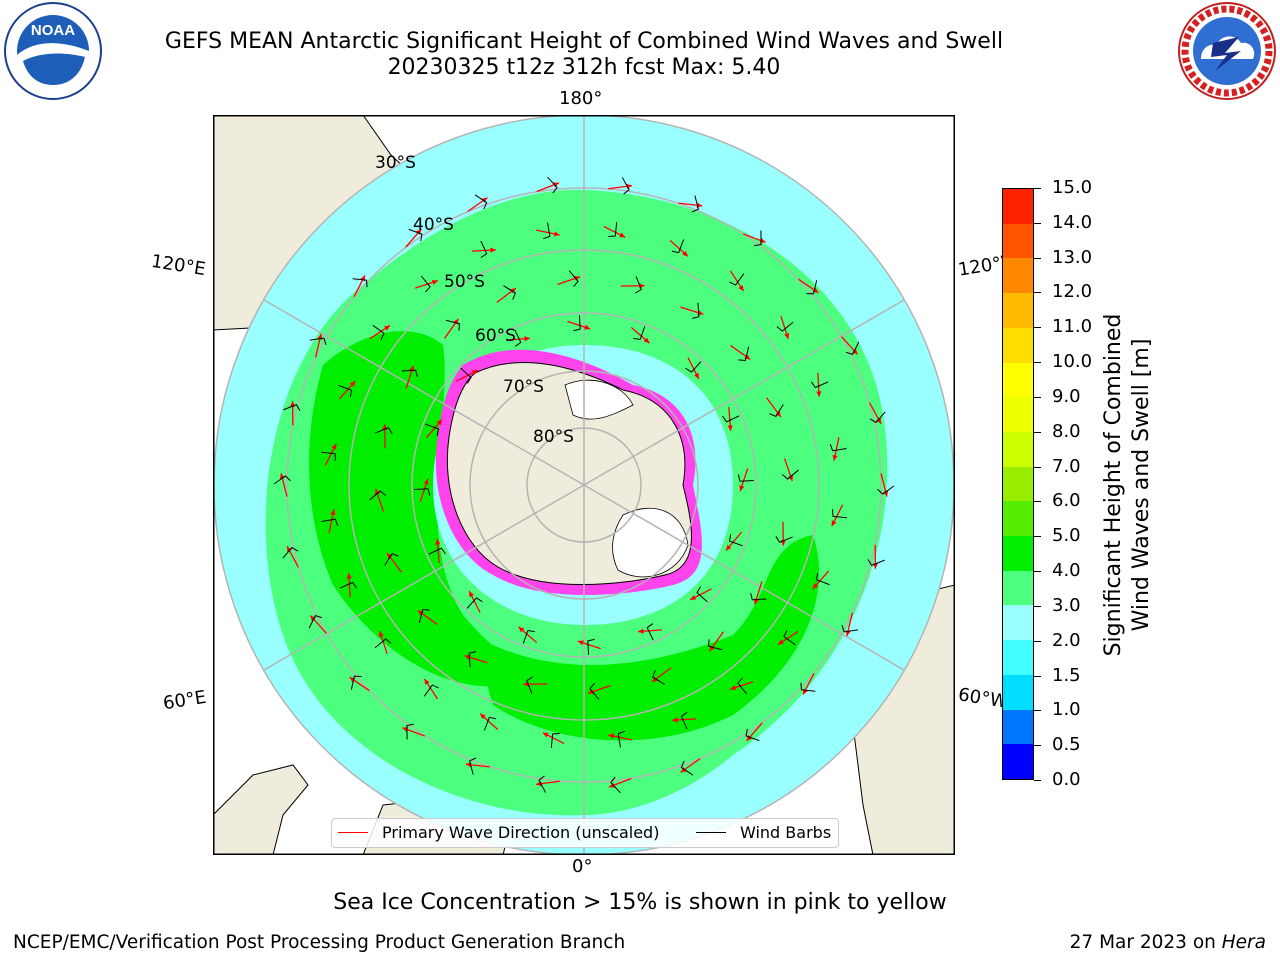  Describe the element at coordinates (498, 832) in the screenshot. I see `legend-item-wave: Primary Wave Direction (unscaled)` at that location.